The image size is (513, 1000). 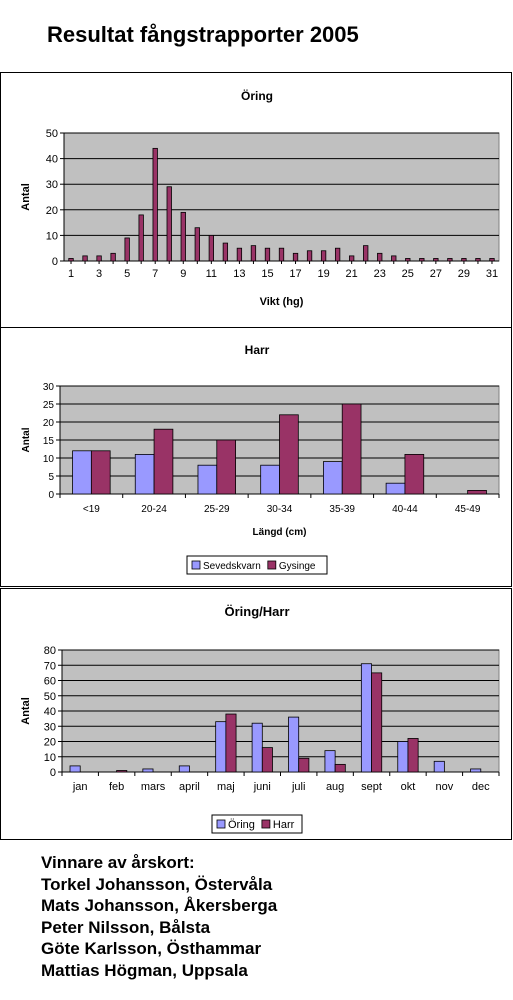 What do you see at coordinates (371, 787) in the screenshot?
I see `x-tick-label: sept` at bounding box center [371, 787].